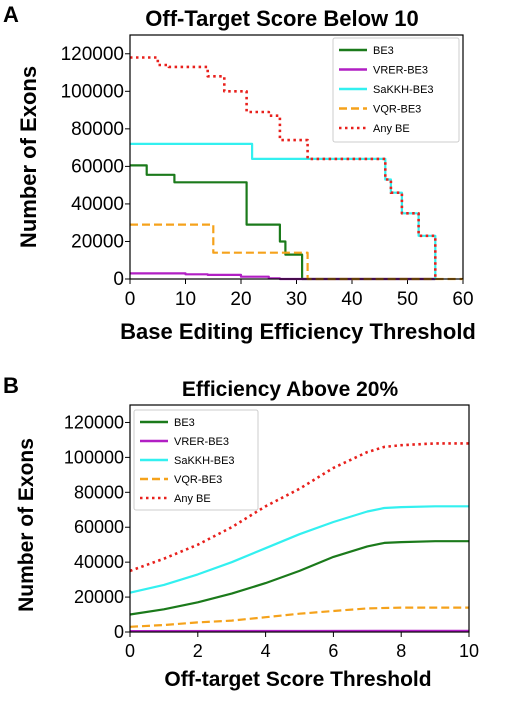 The width and height of the screenshot is (517, 705). What do you see at coordinates (99, 492) in the screenshot?
I see `panel-b-ytick-label: 80000` at bounding box center [99, 492].